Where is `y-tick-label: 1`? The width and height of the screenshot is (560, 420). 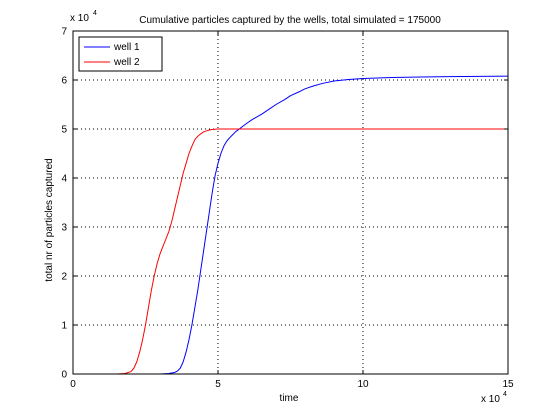
y-tick-label: 1 is located at coordinates (64, 326).